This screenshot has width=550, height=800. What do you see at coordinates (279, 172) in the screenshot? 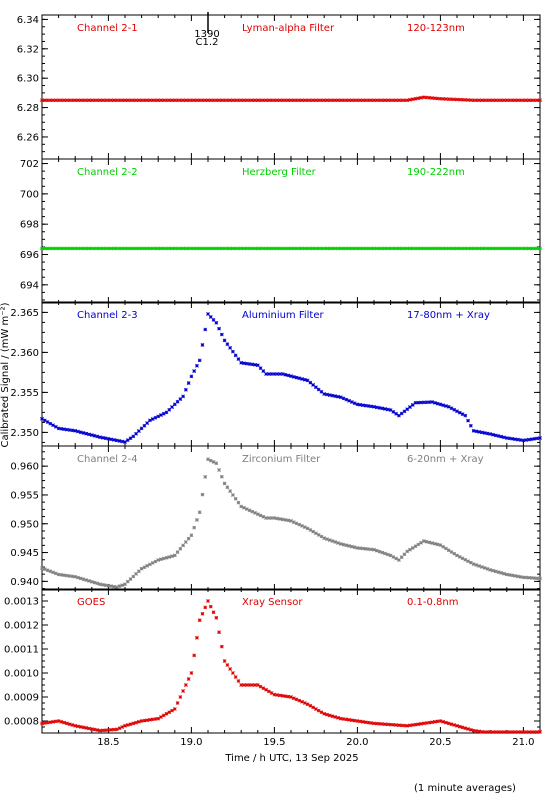
I see `filter-label: Herzberg Filter` at bounding box center [279, 172].